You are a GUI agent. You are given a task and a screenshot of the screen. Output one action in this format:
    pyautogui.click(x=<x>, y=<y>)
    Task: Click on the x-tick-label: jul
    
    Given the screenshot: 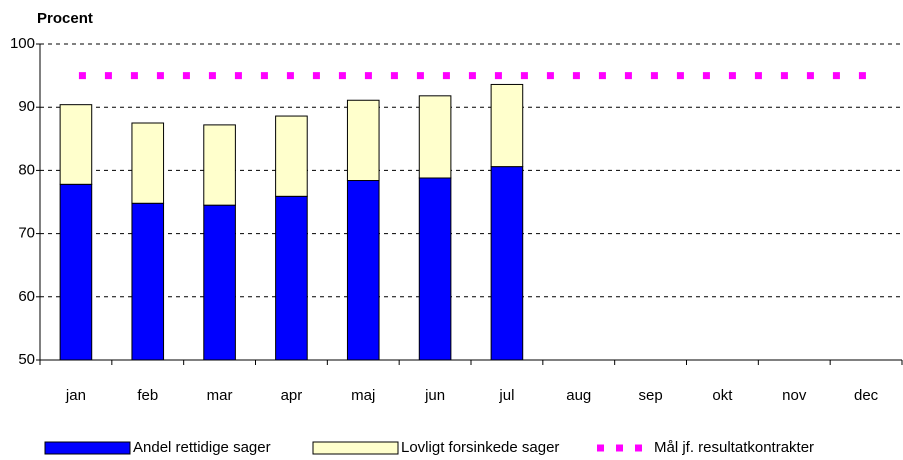 What is the action you would take?
    pyautogui.click(x=506, y=395)
    